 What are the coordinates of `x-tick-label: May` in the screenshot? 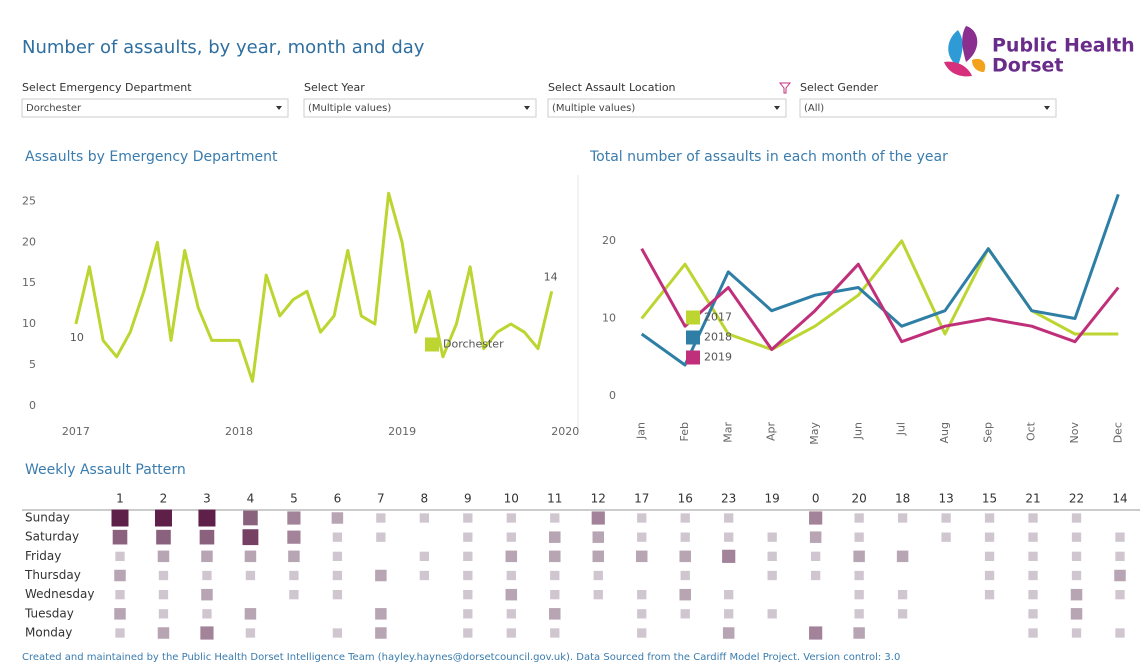 It's located at (814, 433).